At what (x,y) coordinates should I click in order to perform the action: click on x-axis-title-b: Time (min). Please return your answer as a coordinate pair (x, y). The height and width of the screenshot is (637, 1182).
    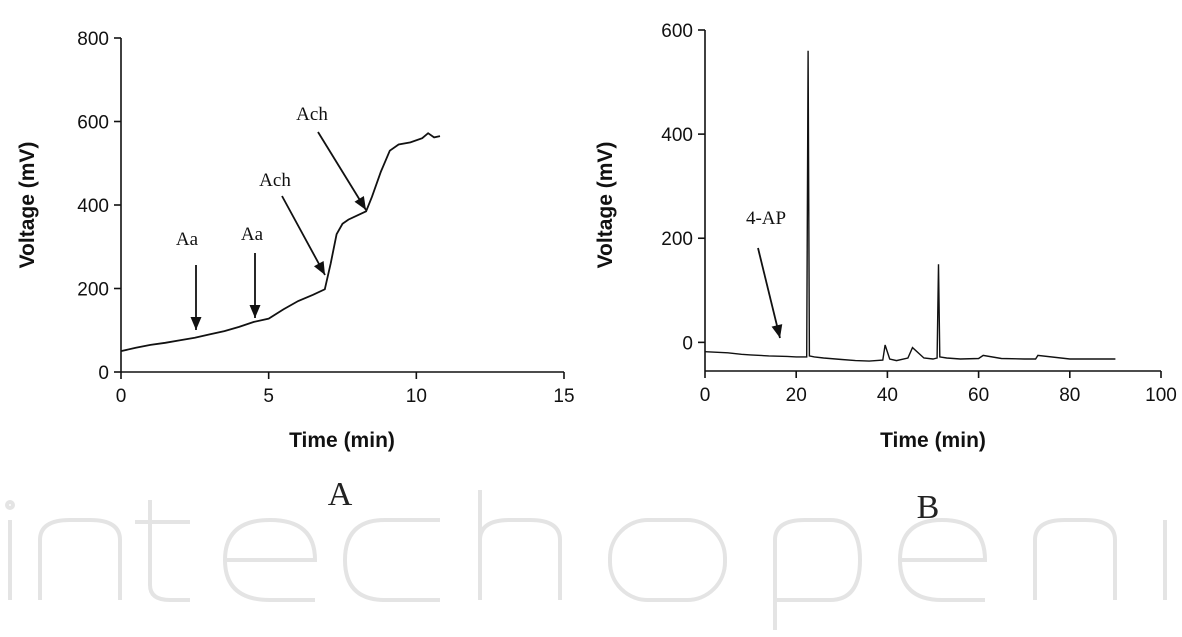
    Looking at the image, I should click on (933, 440).